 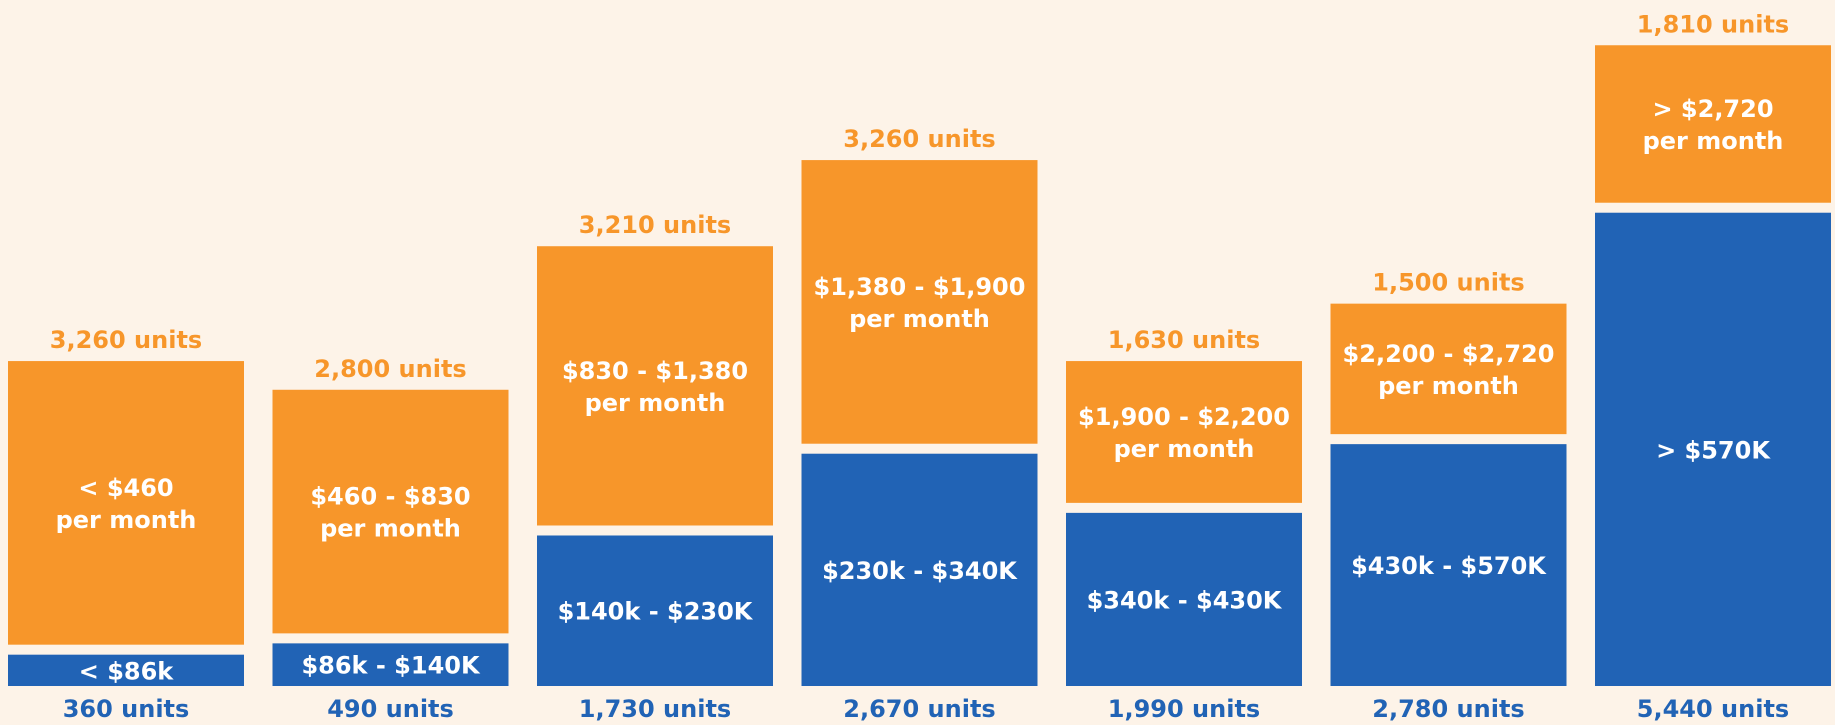 I want to click on value-label: 1,630 units, so click(x=1184, y=340).